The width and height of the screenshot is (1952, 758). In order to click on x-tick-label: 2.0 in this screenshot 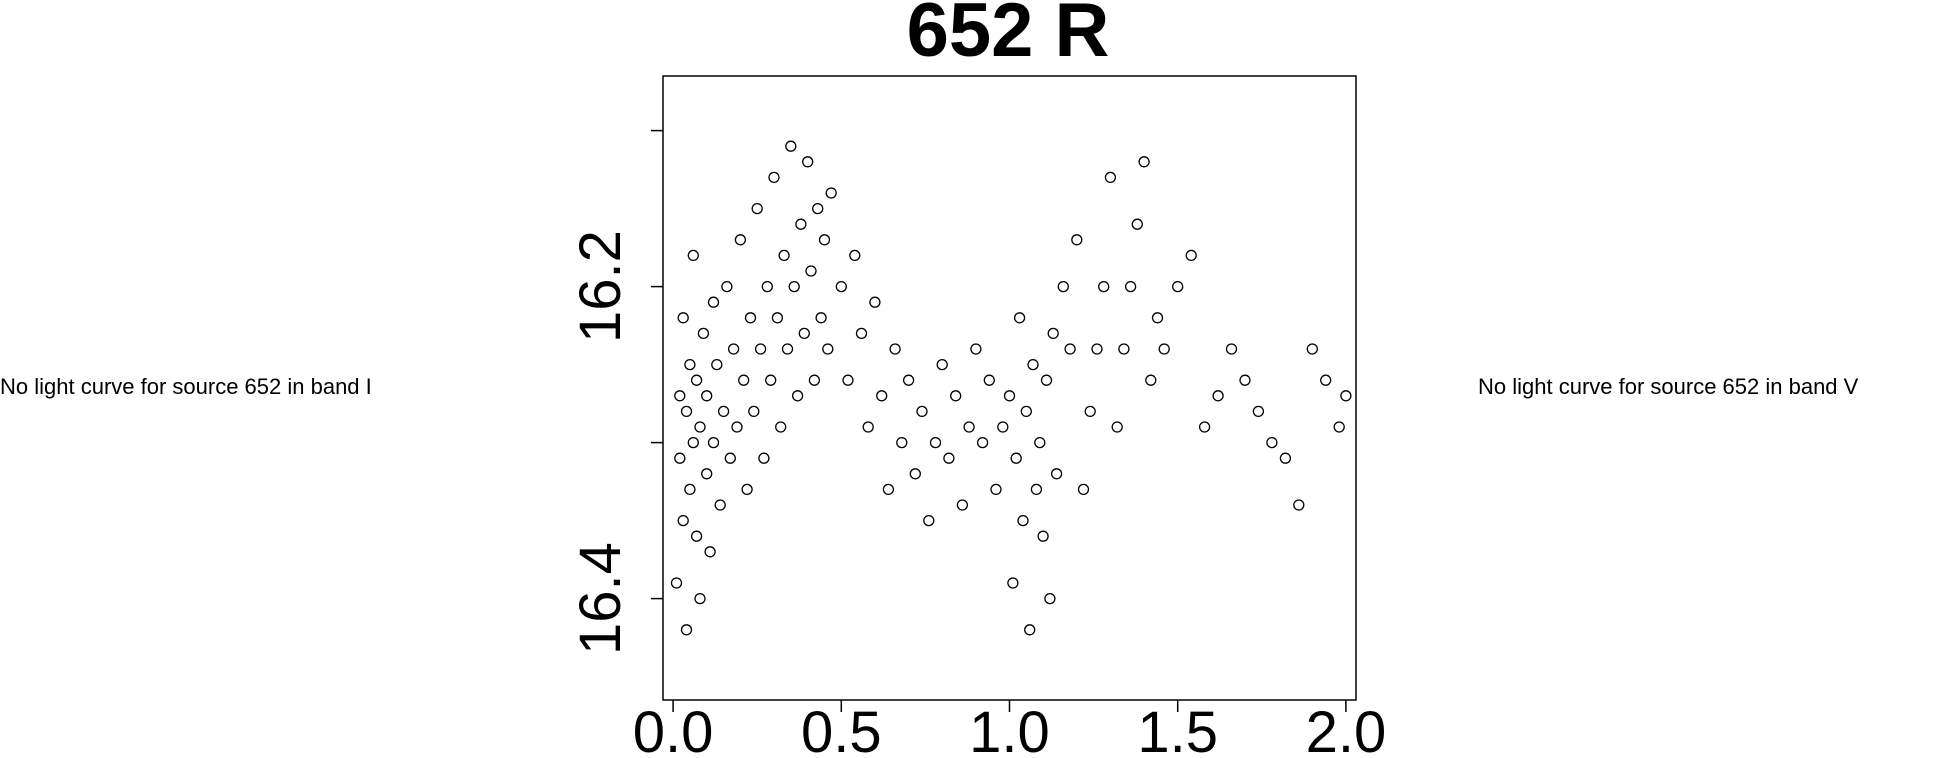, I will do `click(1346, 729)`.